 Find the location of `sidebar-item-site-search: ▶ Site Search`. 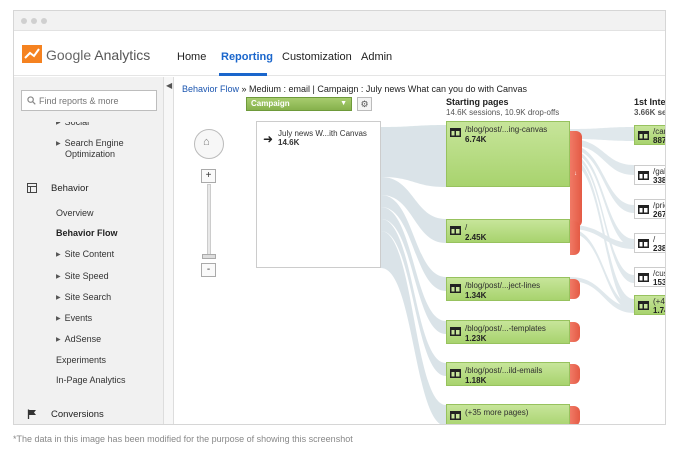

sidebar-item-site-search: ▶ Site Search is located at coordinates (84, 297).